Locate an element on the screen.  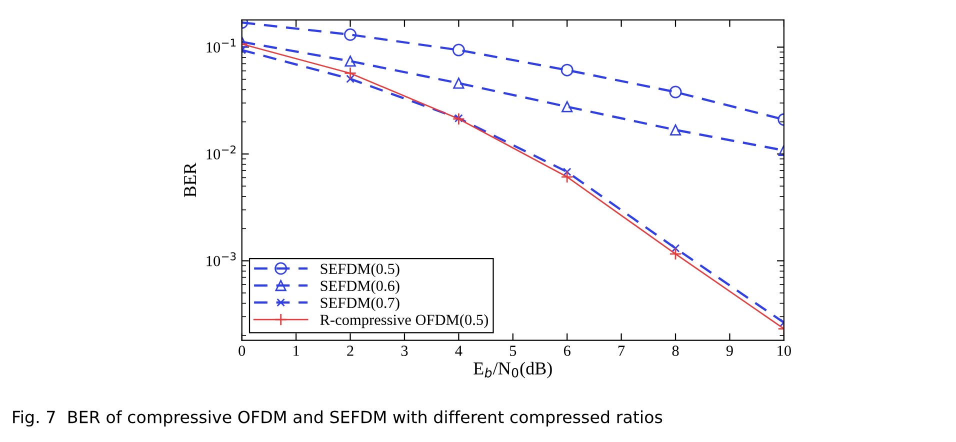
legend-label: SEFDM(0.5) is located at coordinates (360, 270).